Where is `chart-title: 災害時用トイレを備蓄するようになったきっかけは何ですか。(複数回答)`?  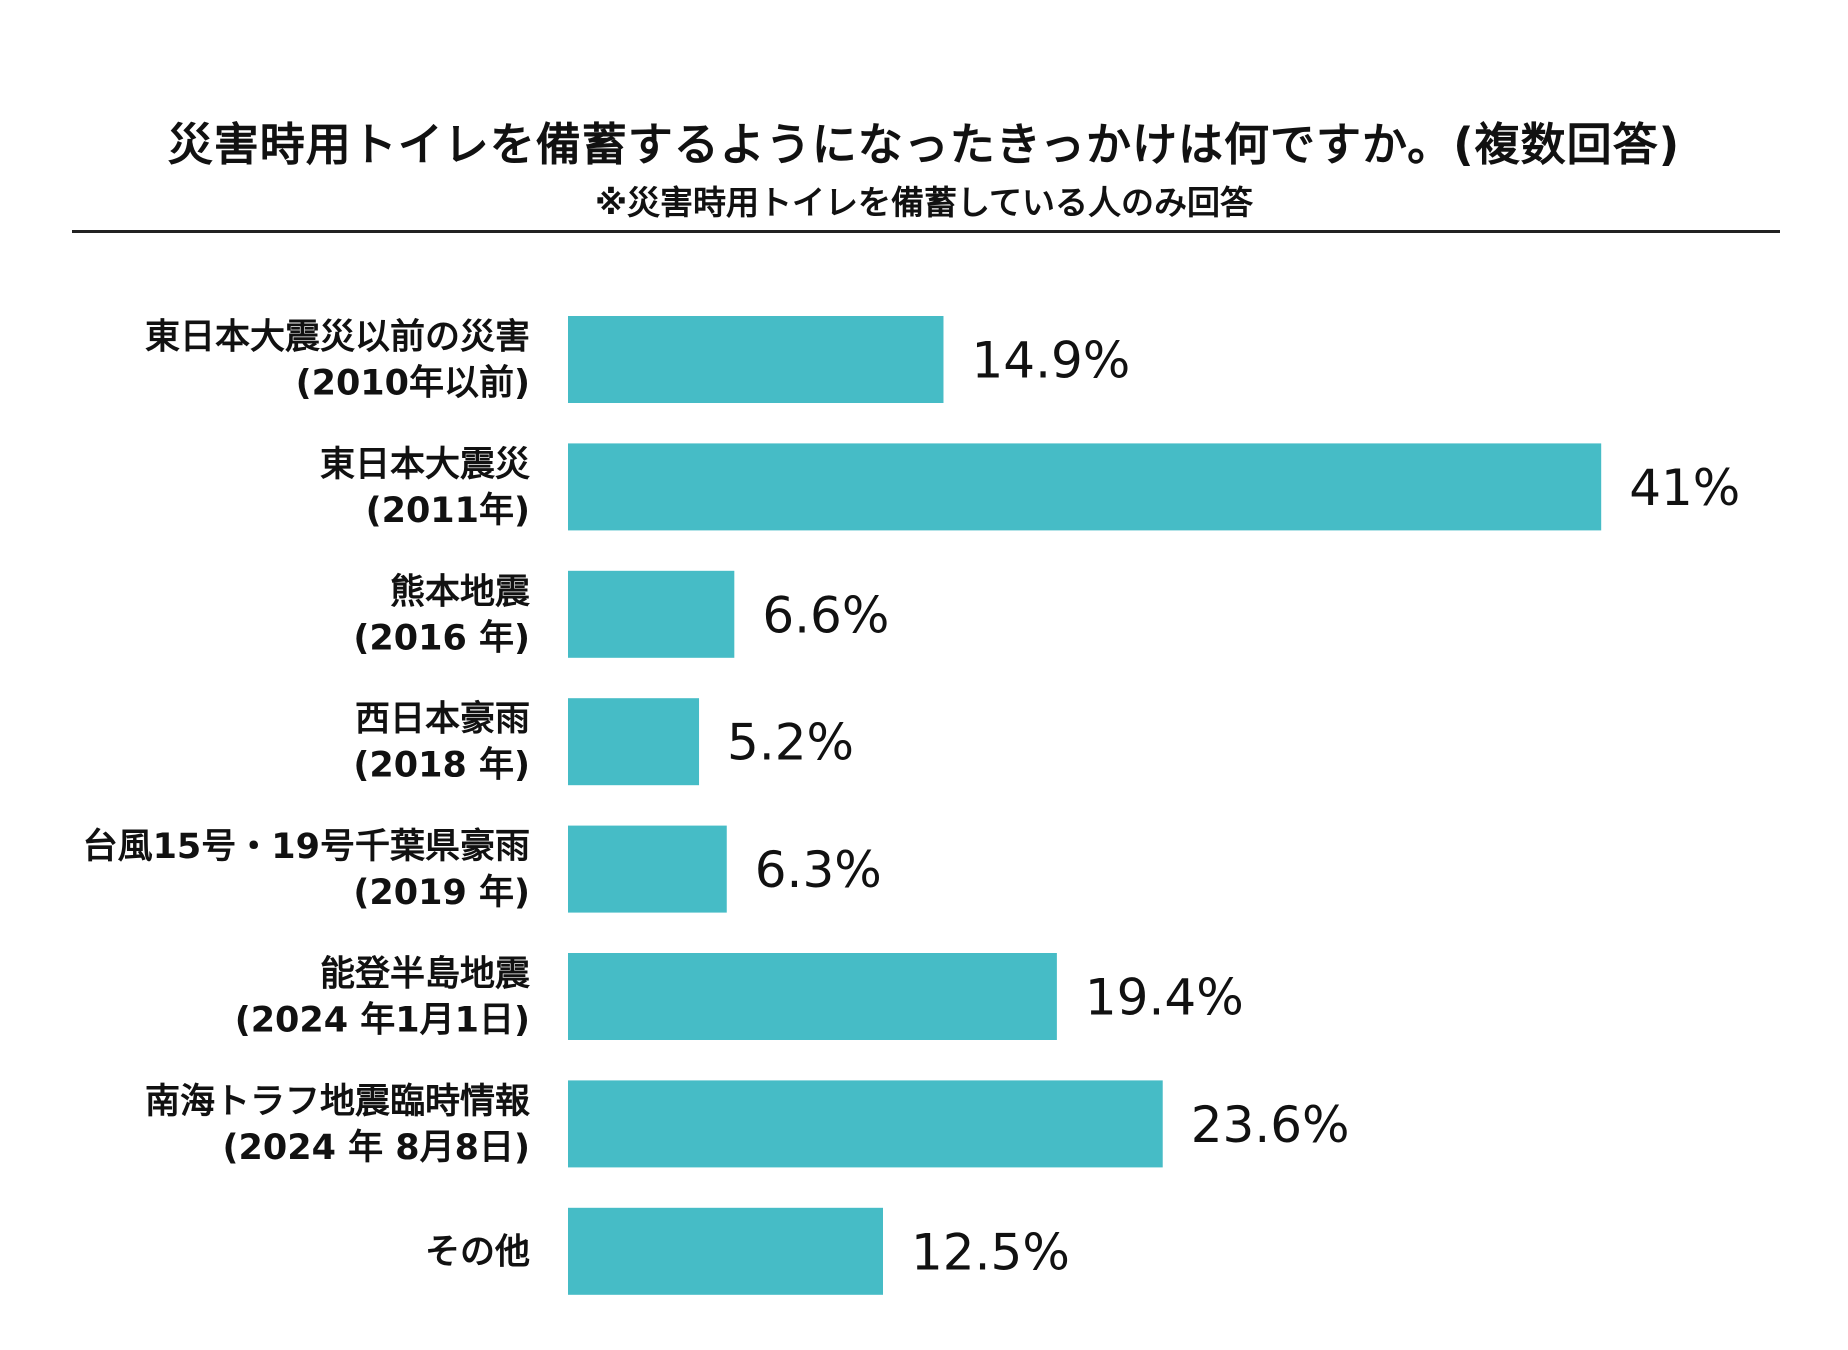 chart-title: 災害時用トイレを備蓄するようになったきっかけは何ですか。(複数回答) is located at coordinates (924, 144).